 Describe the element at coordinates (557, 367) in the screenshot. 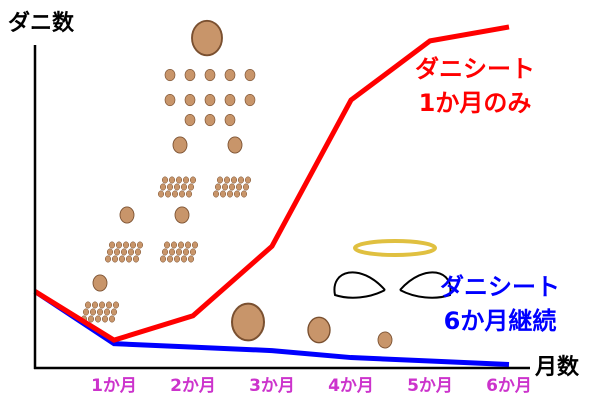

I see `x-axis-title: 月数` at that location.